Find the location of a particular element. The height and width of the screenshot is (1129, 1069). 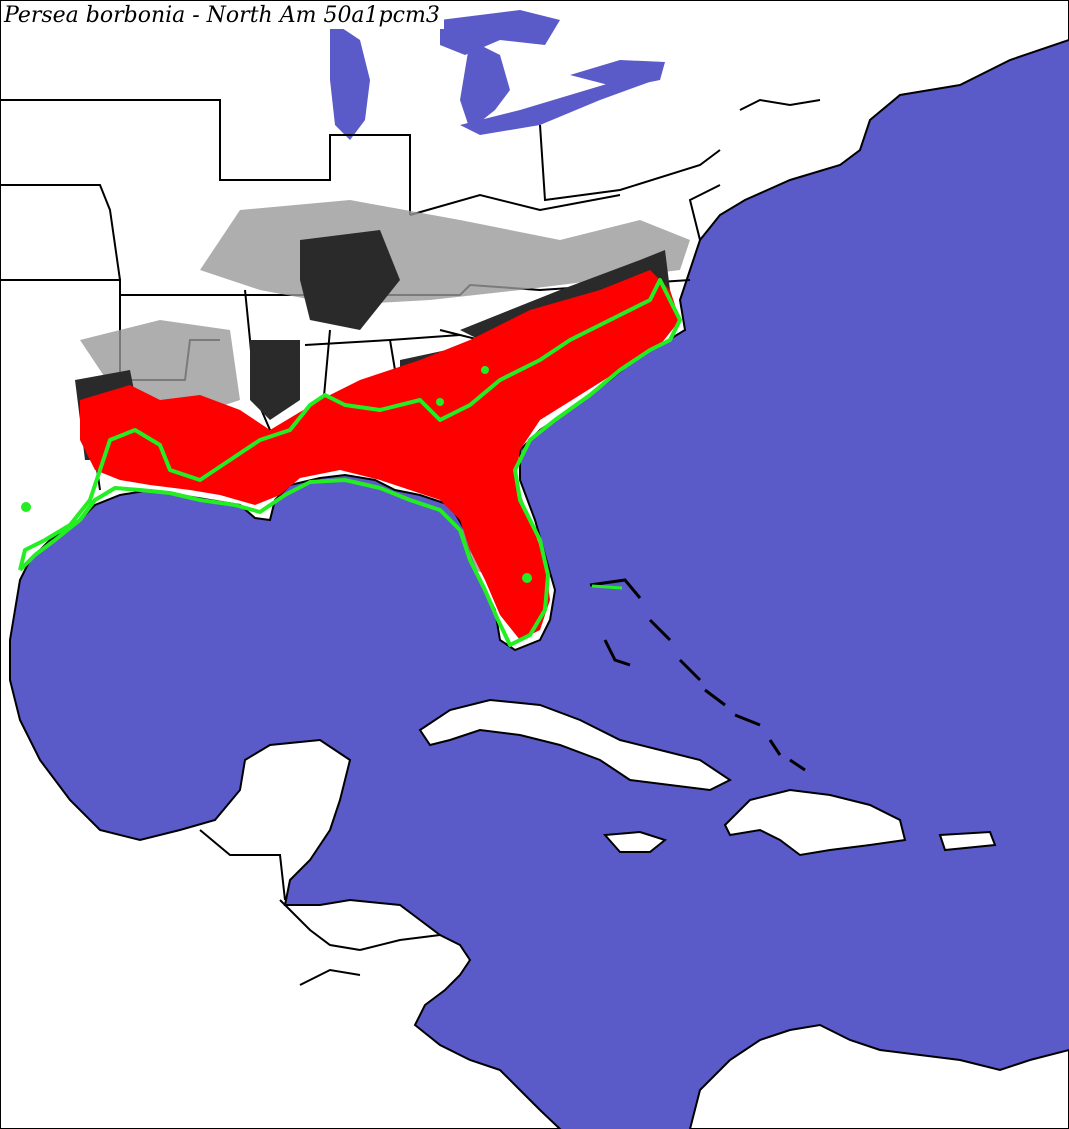

lake-erie is located at coordinates (557, 102).